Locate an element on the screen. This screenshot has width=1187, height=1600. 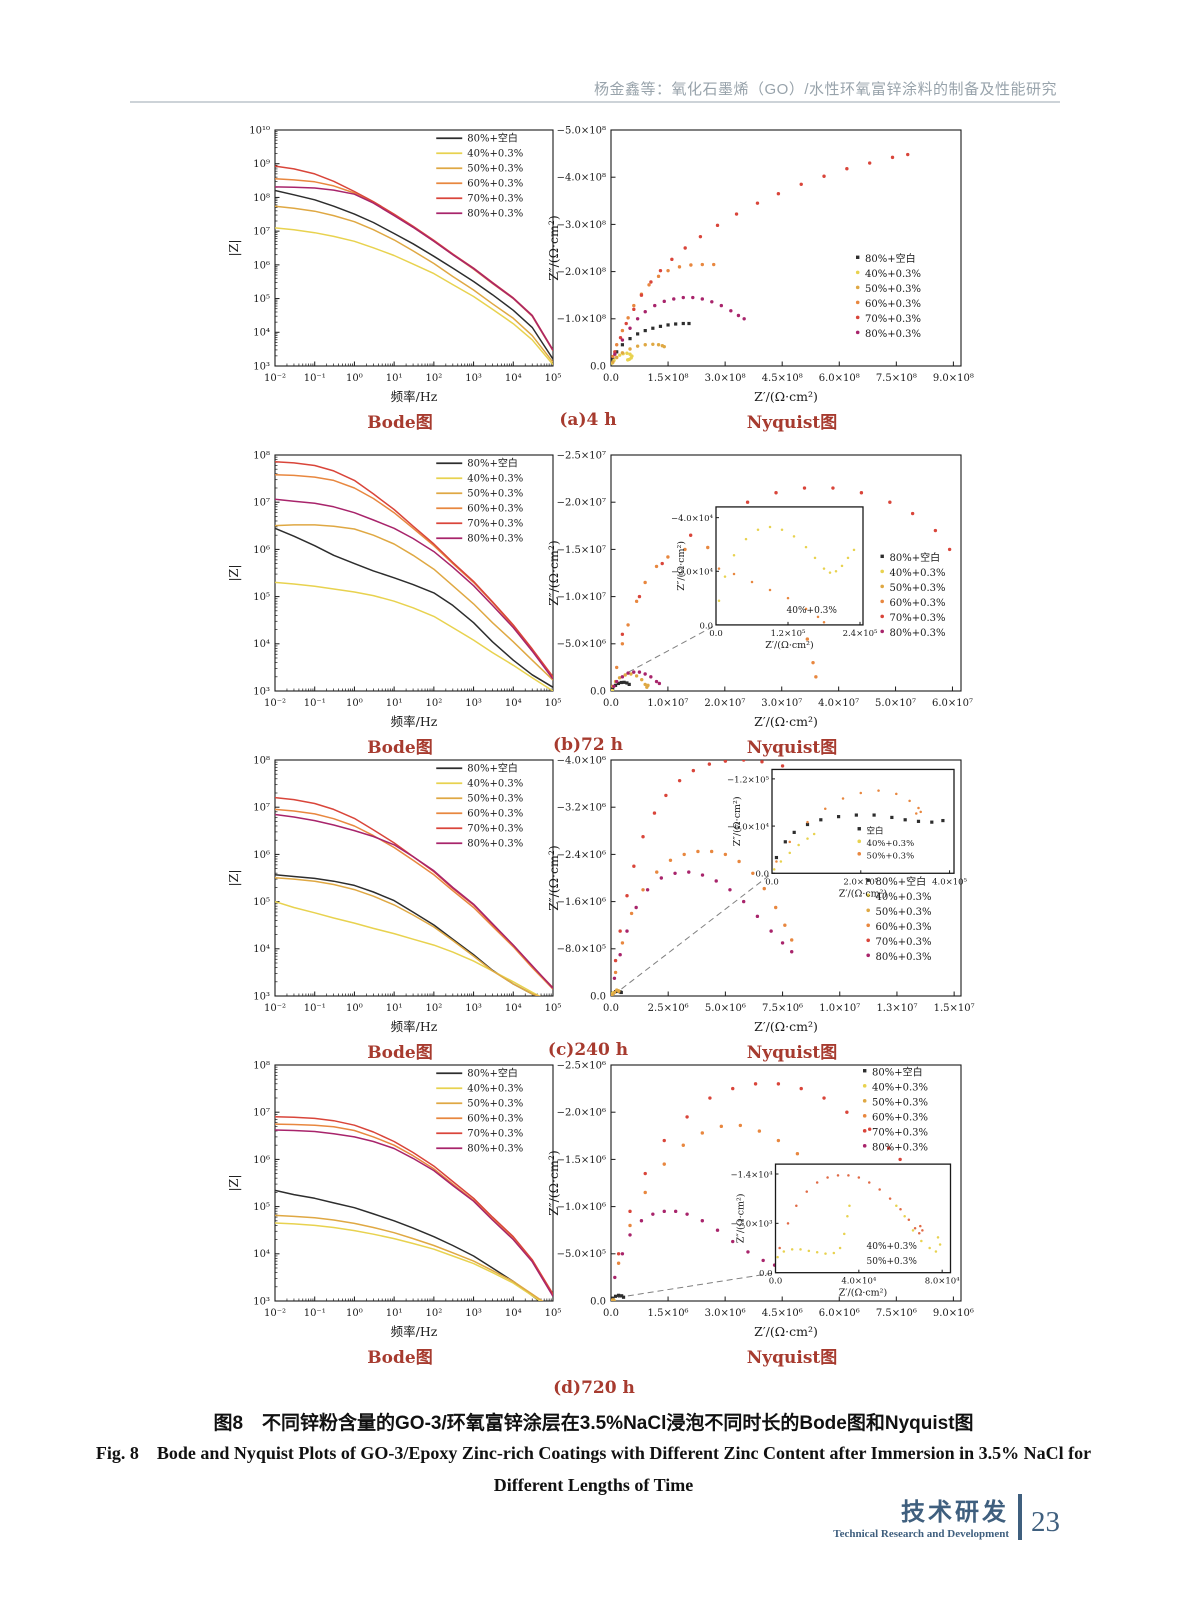
svg-text: −1.0×10⁷ is located at coordinates (581, 597).